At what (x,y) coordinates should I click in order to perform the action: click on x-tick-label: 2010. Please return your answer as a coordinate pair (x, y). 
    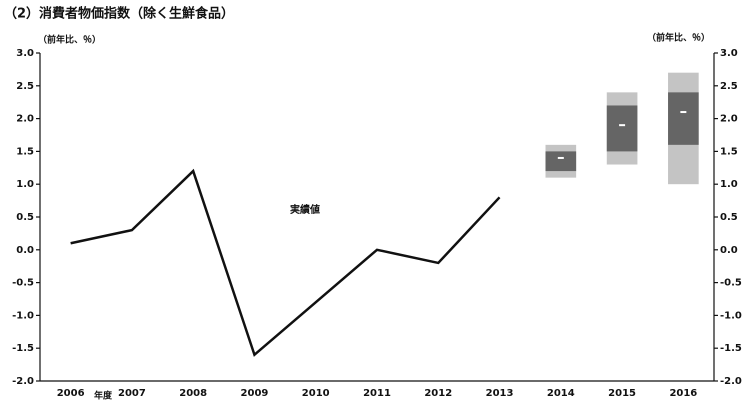
    Looking at the image, I should click on (316, 393).